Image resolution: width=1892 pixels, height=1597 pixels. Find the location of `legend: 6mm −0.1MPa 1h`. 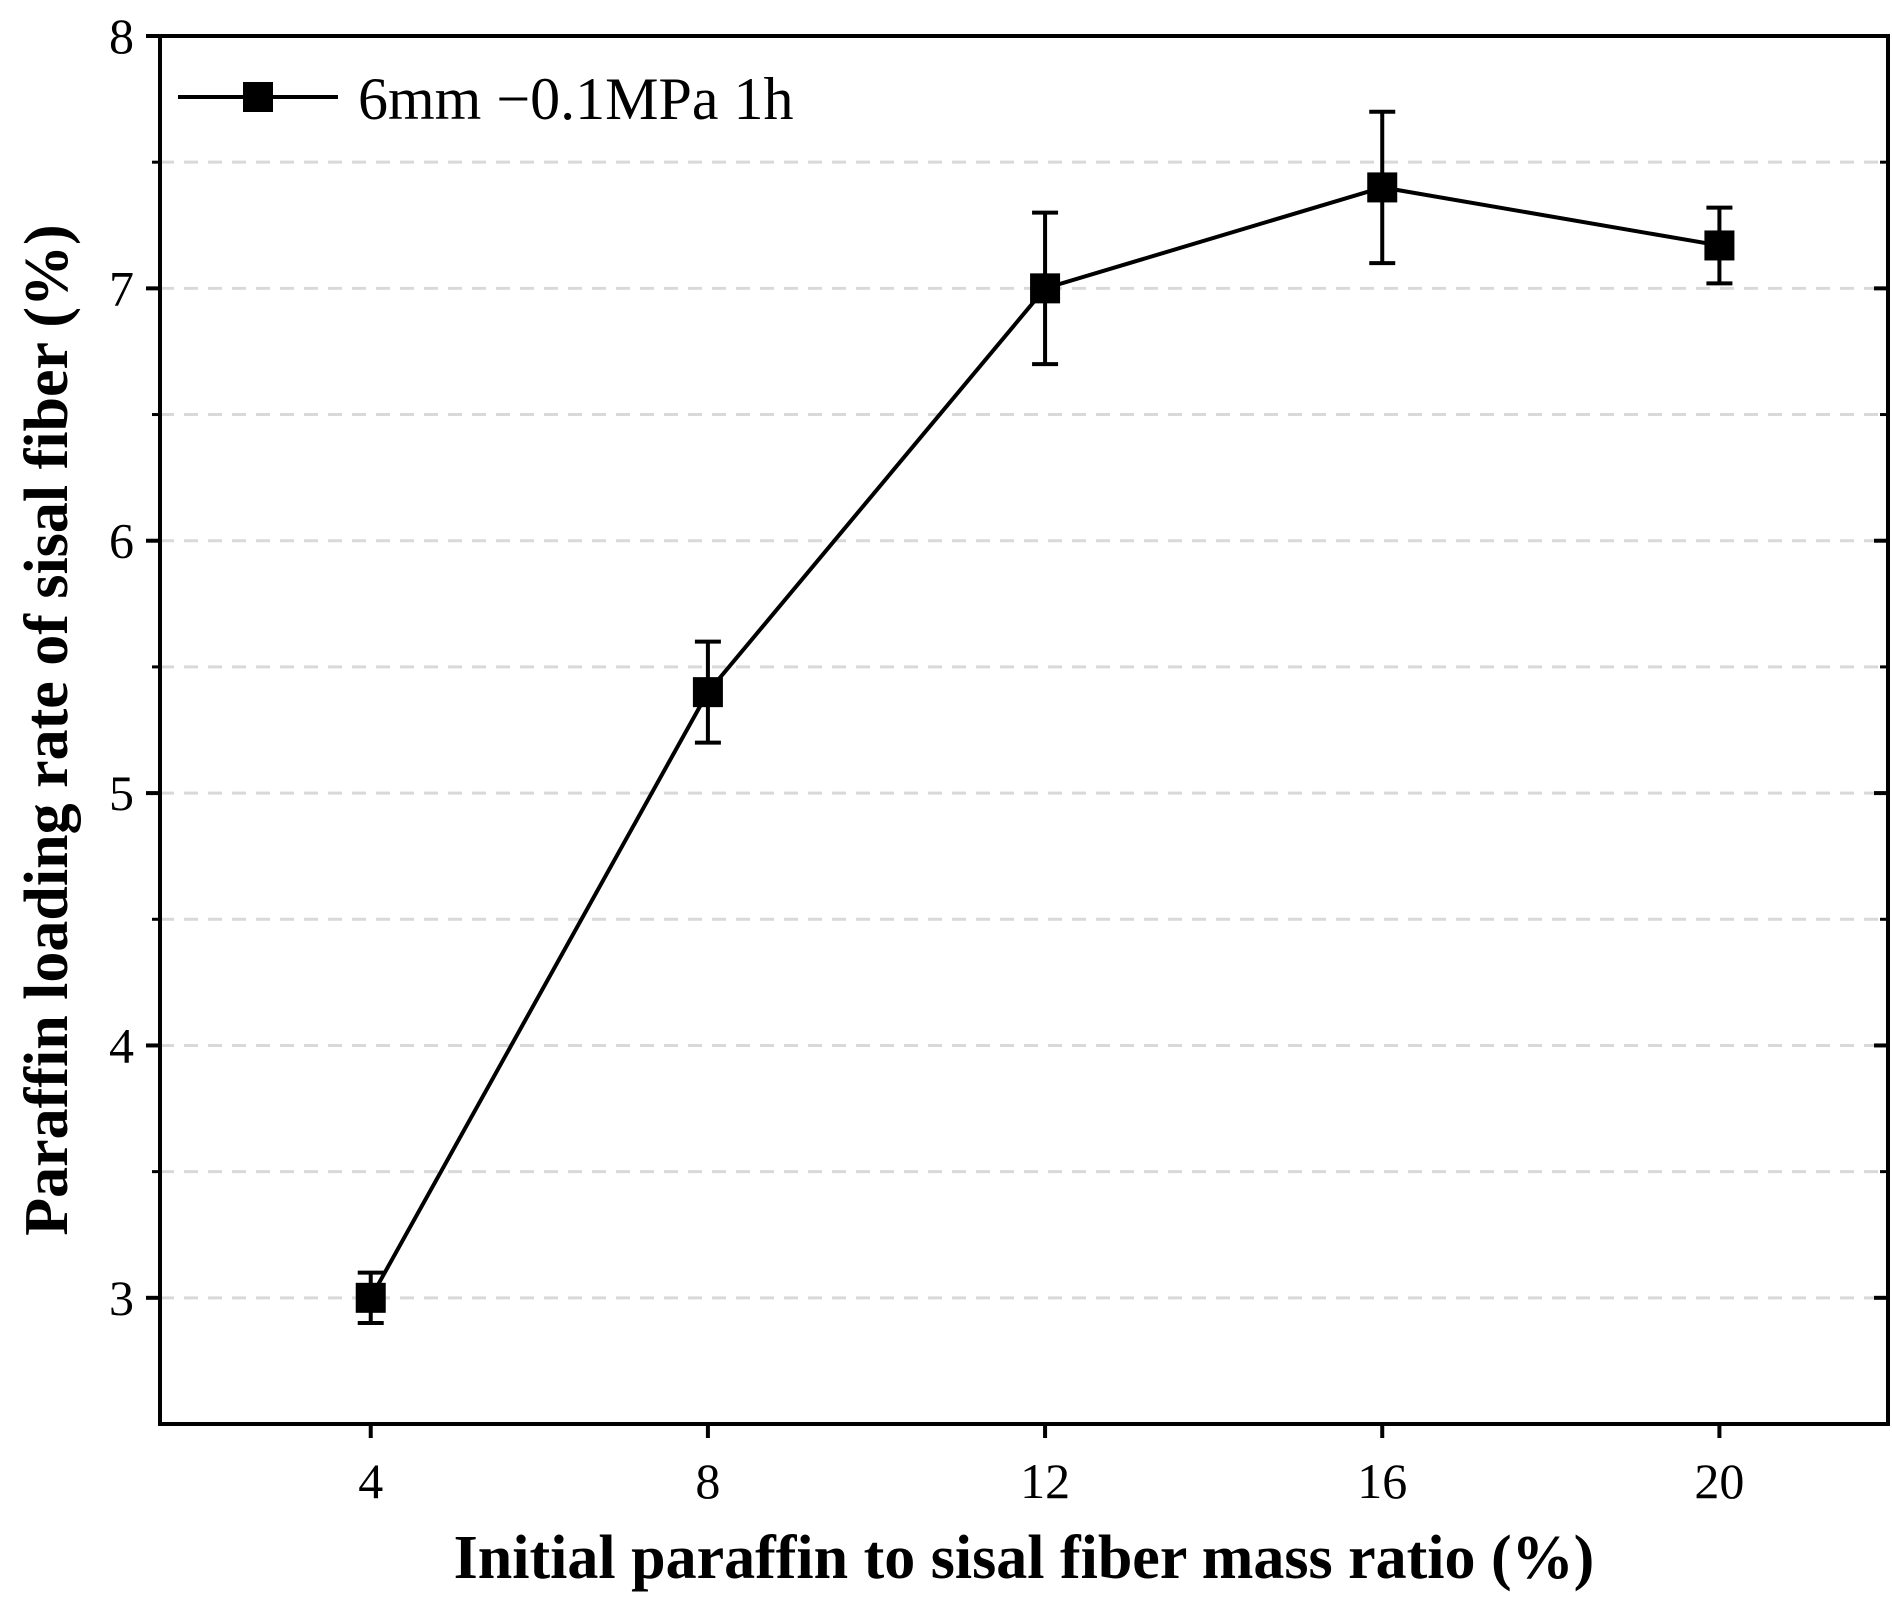

legend: 6mm −0.1MPa 1h is located at coordinates (486, 99).